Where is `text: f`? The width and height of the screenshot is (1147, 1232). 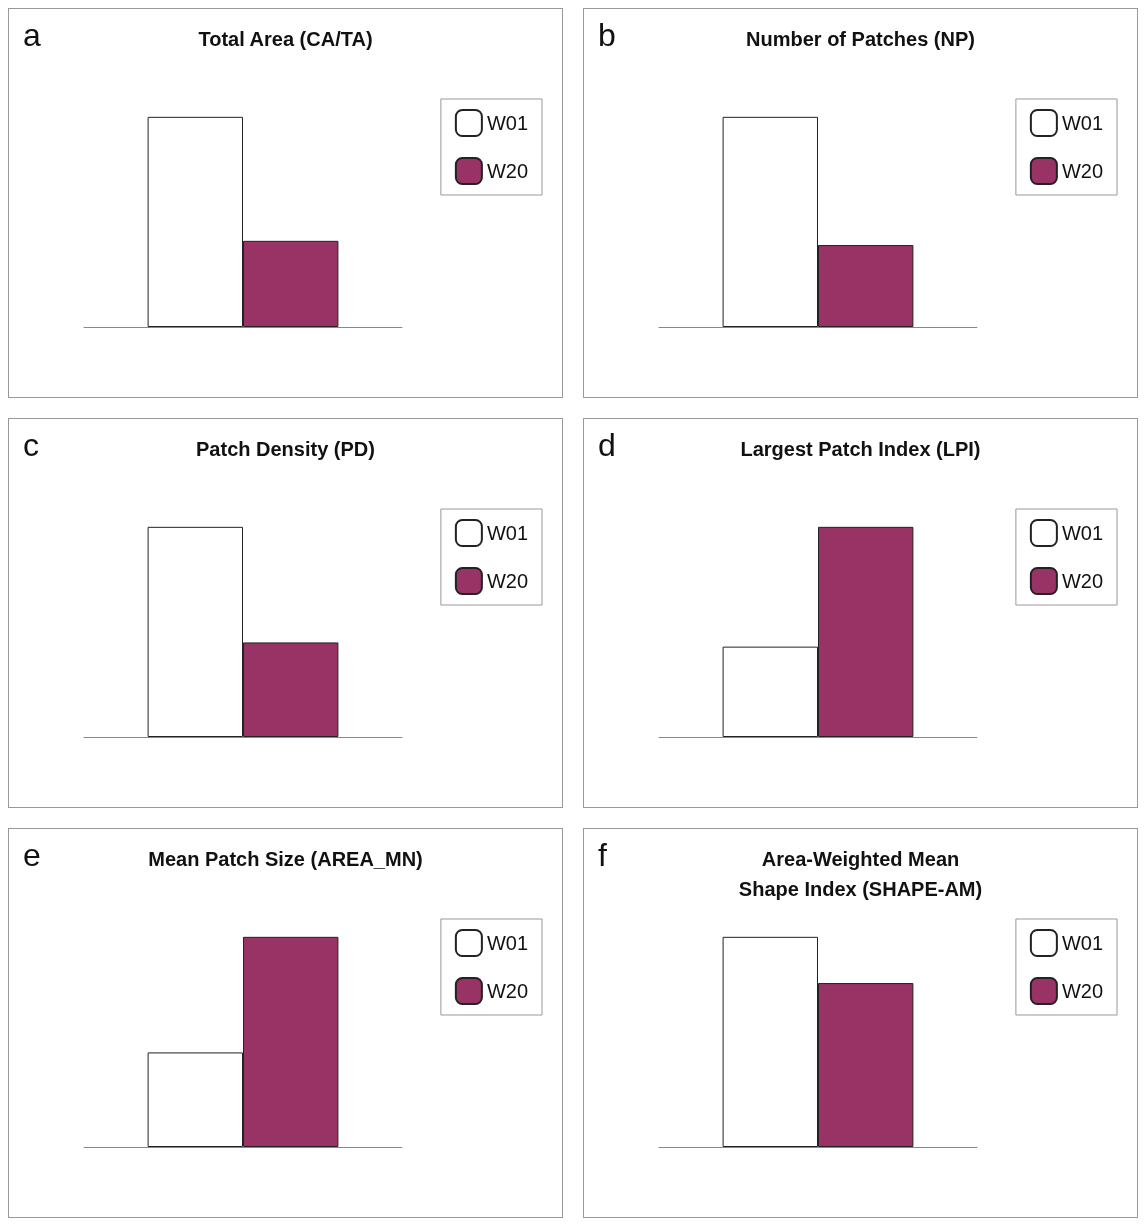
text: f is located at coordinates (602, 855).